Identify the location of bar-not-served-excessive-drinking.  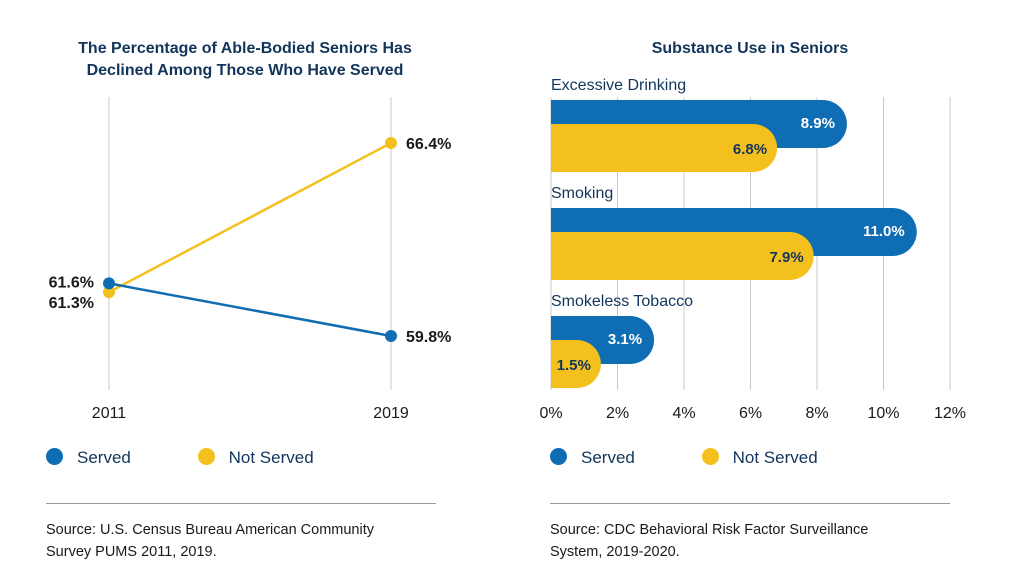
(664, 148).